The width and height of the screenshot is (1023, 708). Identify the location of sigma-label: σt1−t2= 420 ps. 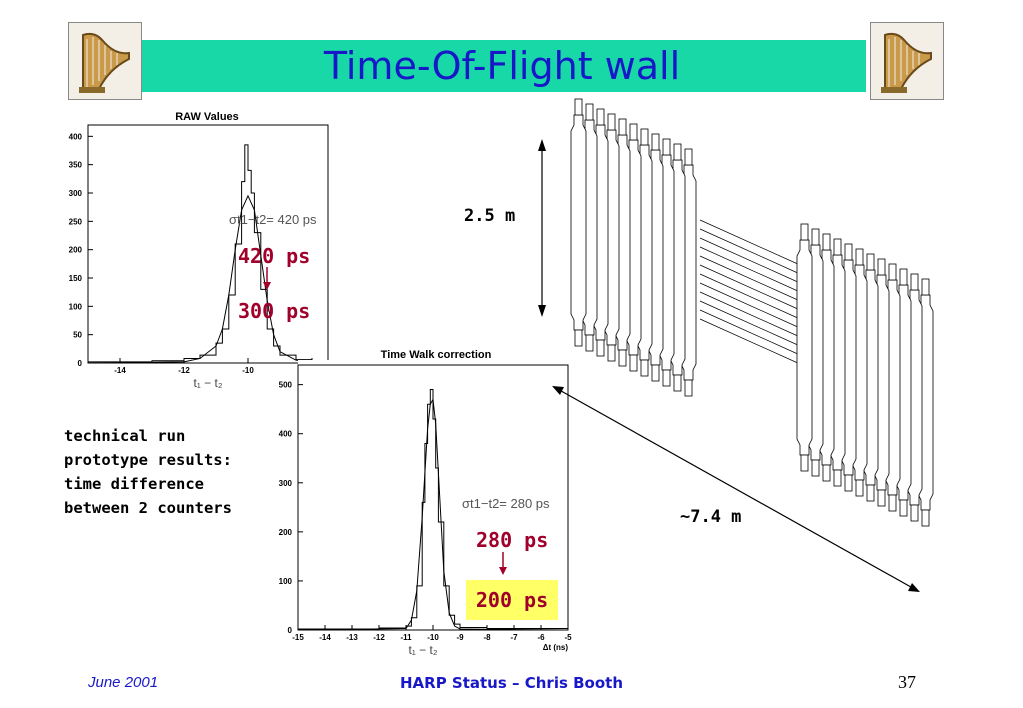
(273, 219).